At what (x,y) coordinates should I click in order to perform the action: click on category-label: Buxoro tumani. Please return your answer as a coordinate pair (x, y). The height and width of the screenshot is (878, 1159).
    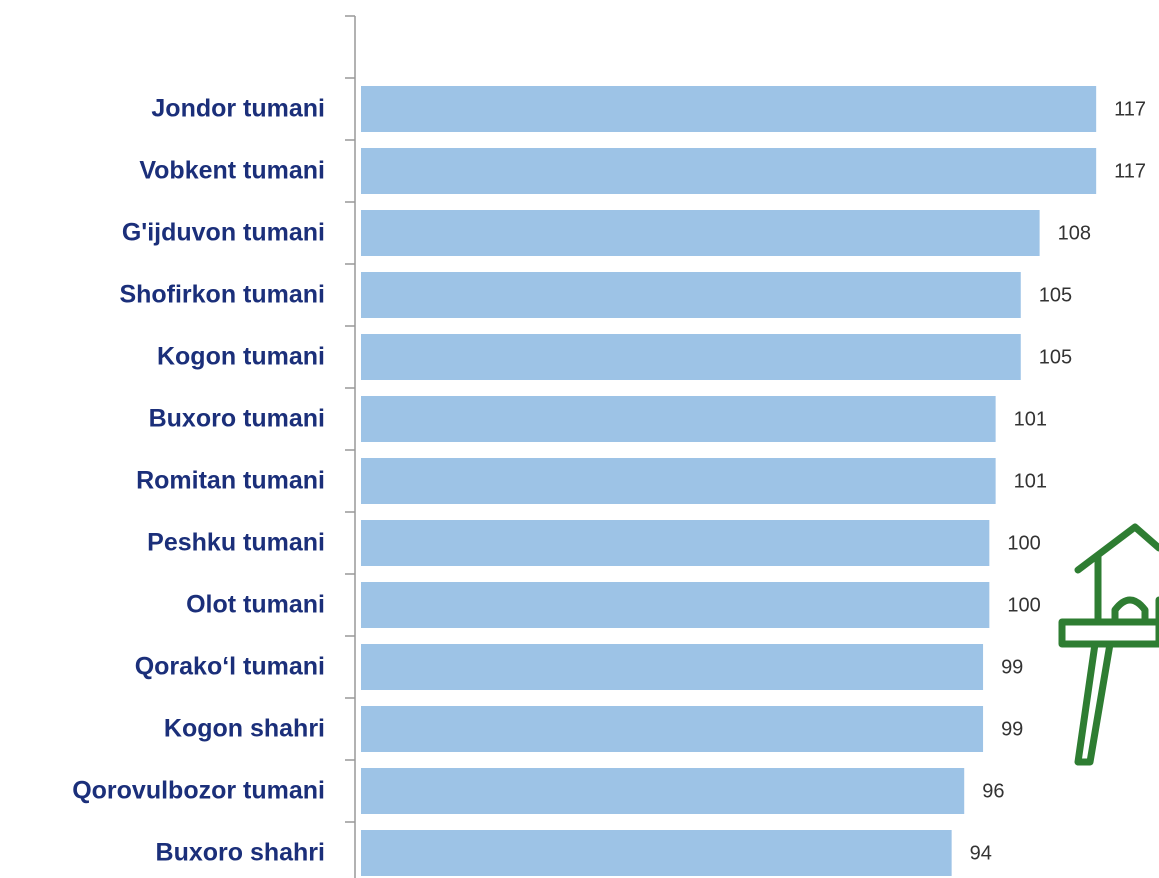
    Looking at the image, I should click on (237, 419).